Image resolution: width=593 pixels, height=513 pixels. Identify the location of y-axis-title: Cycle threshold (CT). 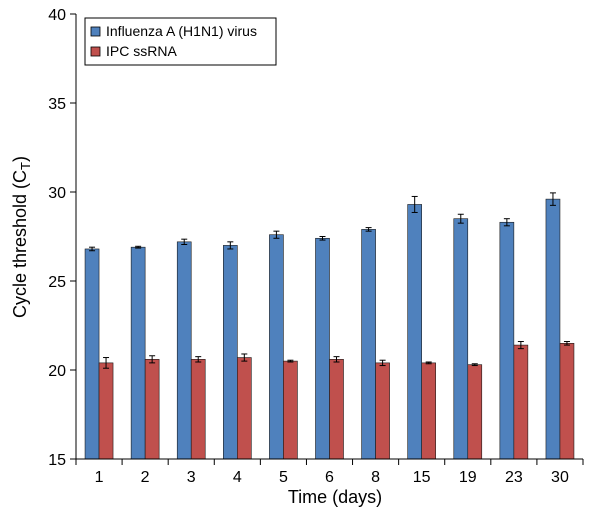
(21, 237).